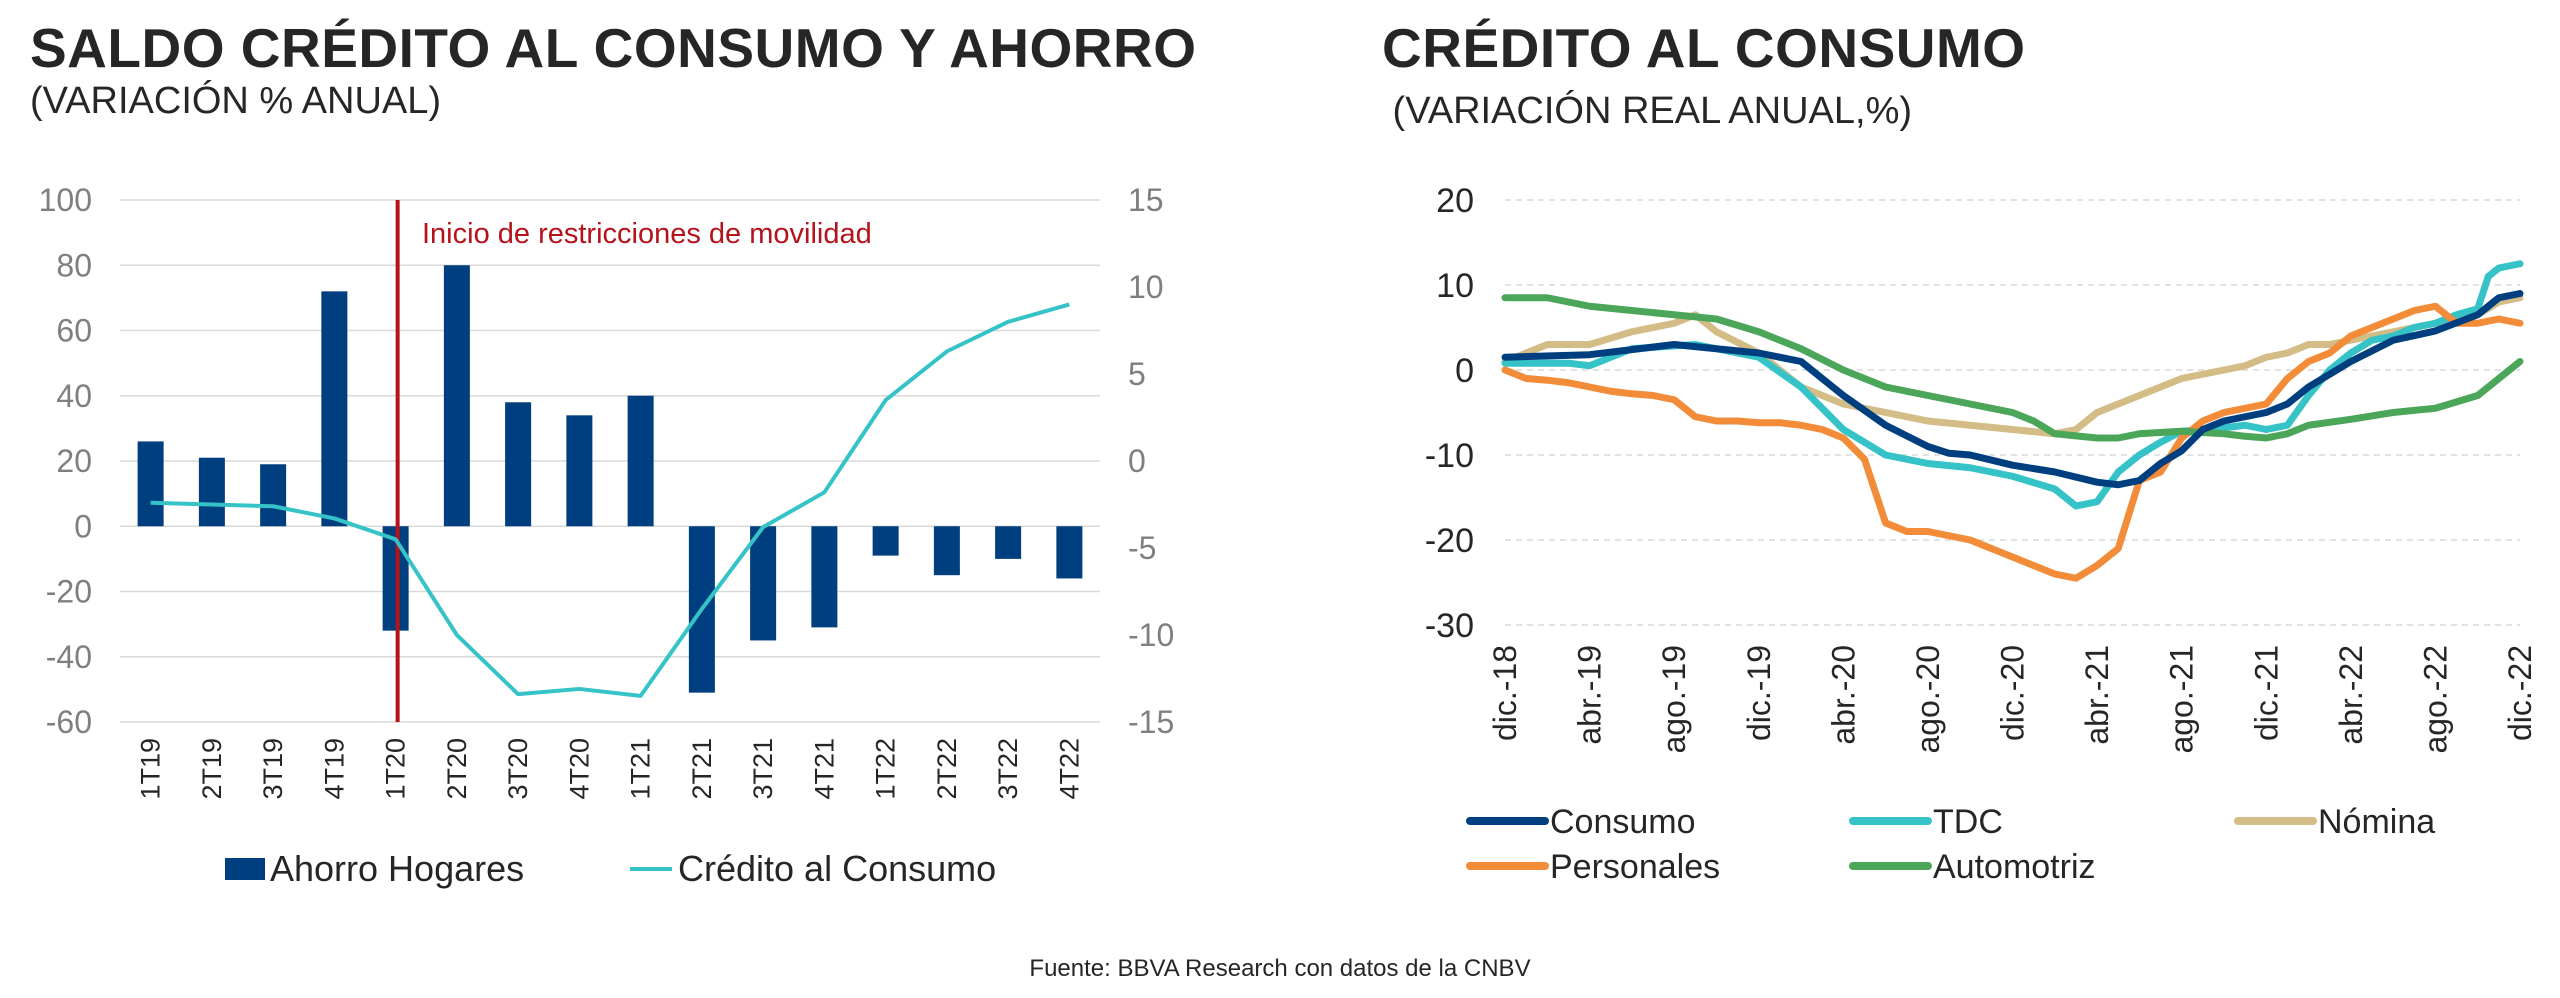 This screenshot has width=2560, height=998. Describe the element at coordinates (1137, 374) in the screenshot. I see `right-y-tick-label: 5` at that location.